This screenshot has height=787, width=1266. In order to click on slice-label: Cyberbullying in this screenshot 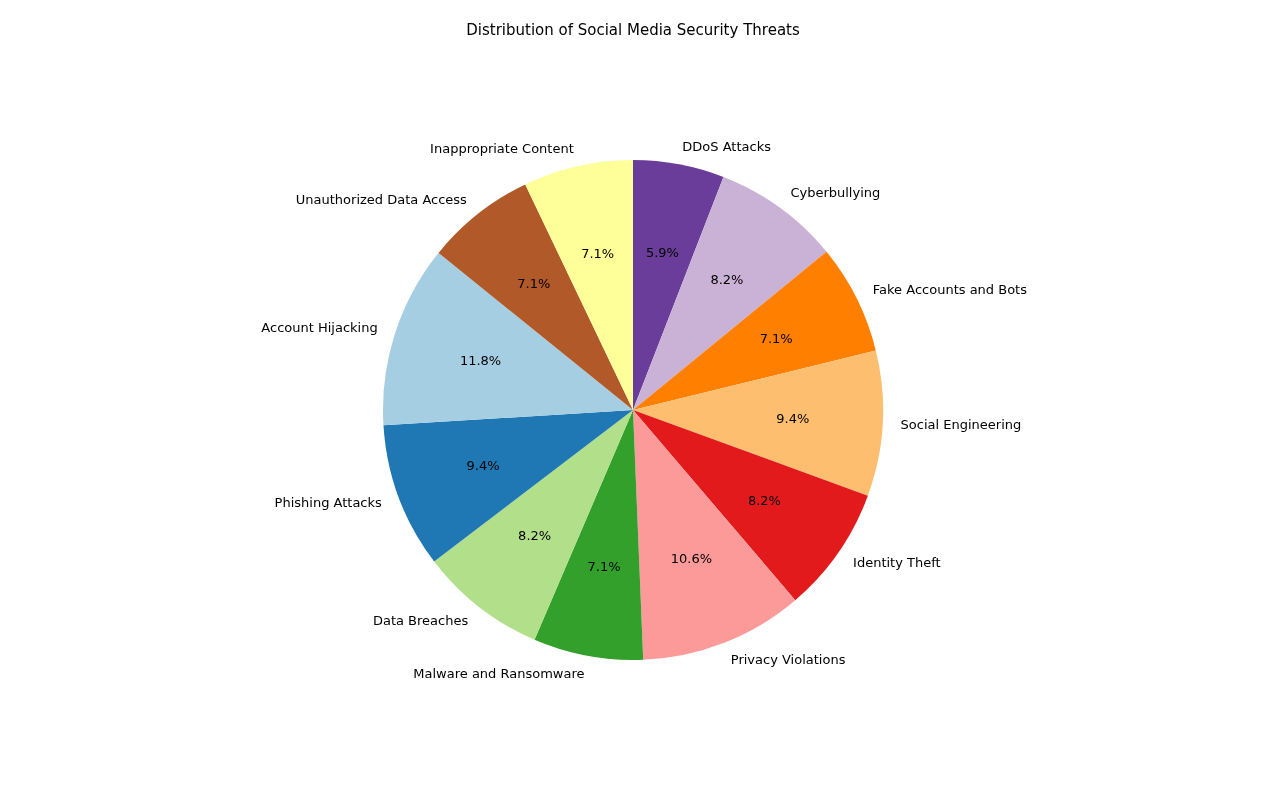, I will do `click(835, 193)`.